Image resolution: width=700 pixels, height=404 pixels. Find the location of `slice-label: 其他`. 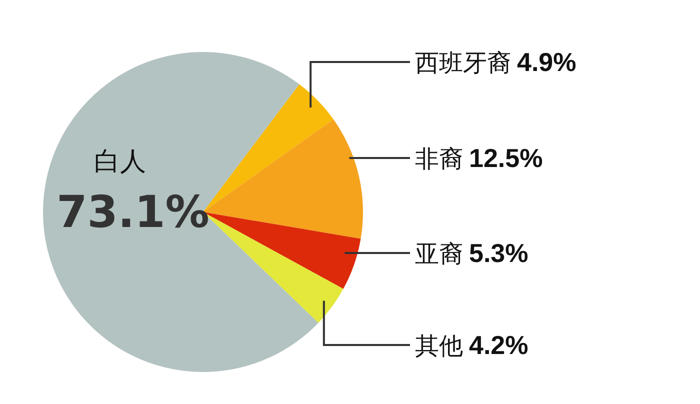

slice-label: 其他 is located at coordinates (439, 346).